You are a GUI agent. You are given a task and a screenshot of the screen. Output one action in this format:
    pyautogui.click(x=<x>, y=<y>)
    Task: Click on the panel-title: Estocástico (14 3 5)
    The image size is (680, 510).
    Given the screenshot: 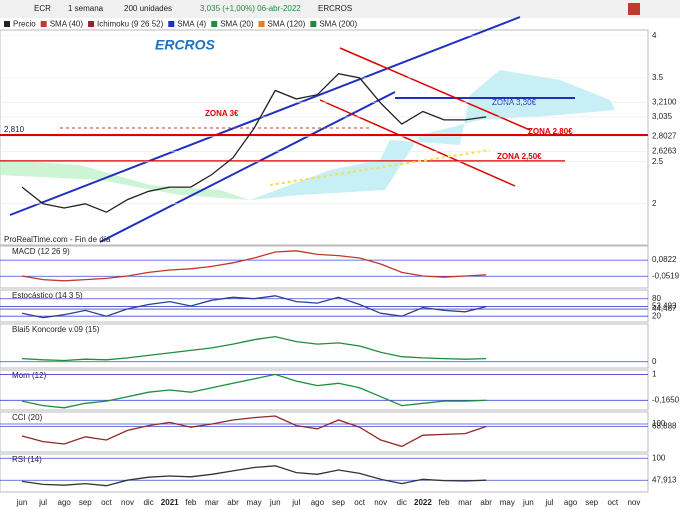 What is the action you would take?
    pyautogui.click(x=47, y=295)
    